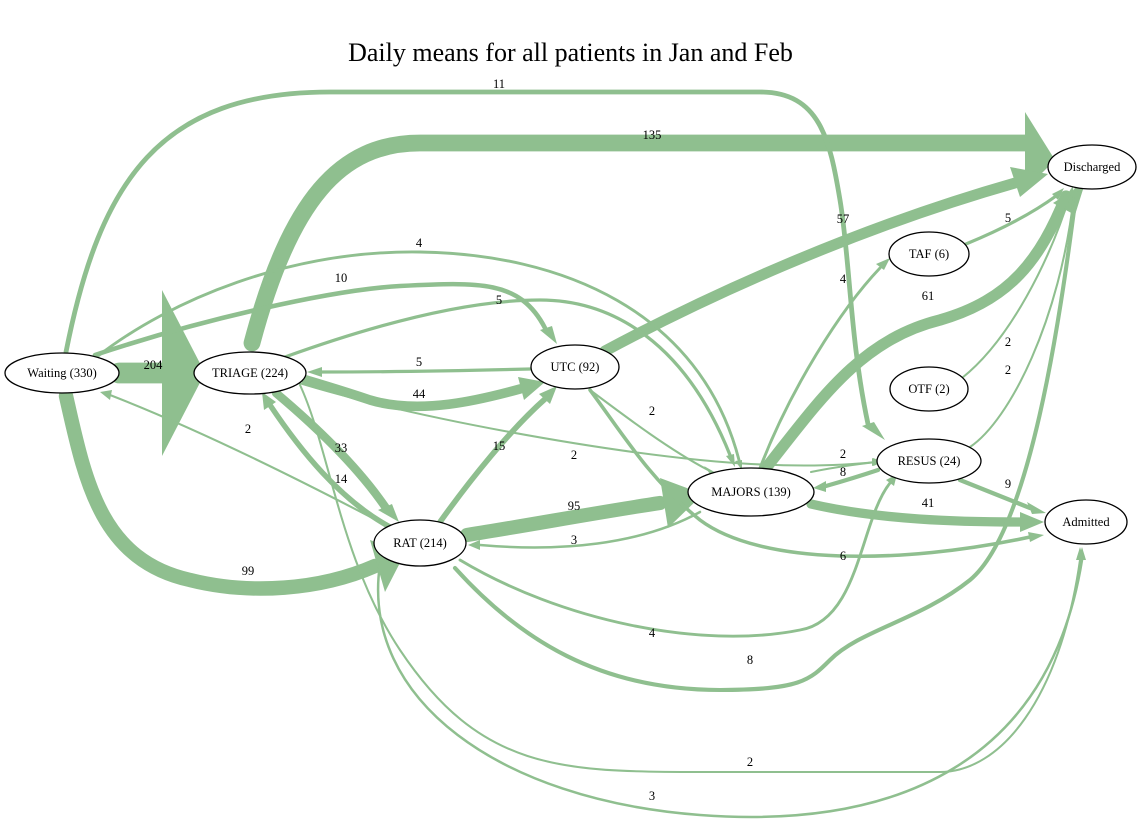 This screenshot has width=1141, height=838. Describe the element at coordinates (1016, 286) in the screenshot. I see `edge-line-otf-discharged` at that location.